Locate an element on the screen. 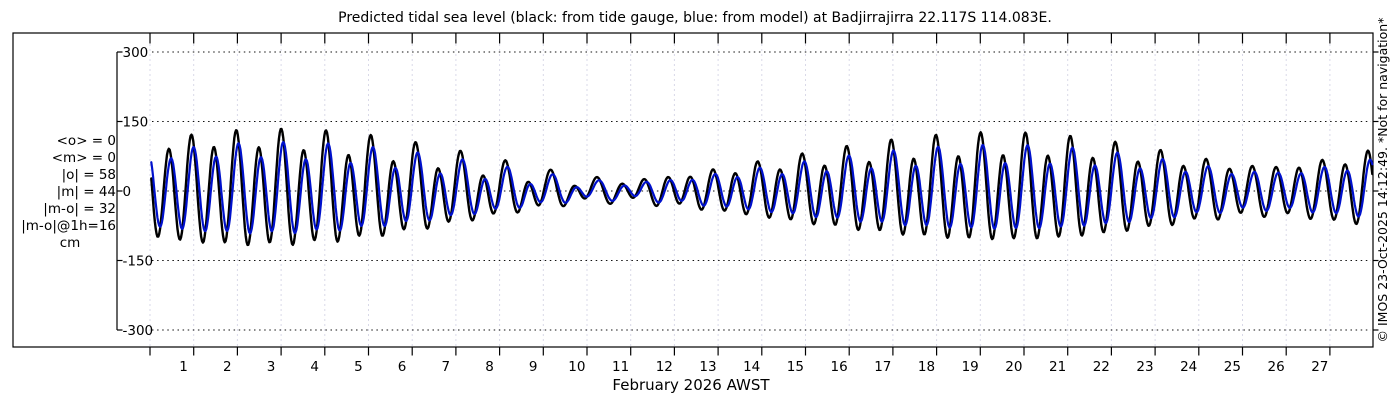  x-day-label: 10 is located at coordinates (576, 367).